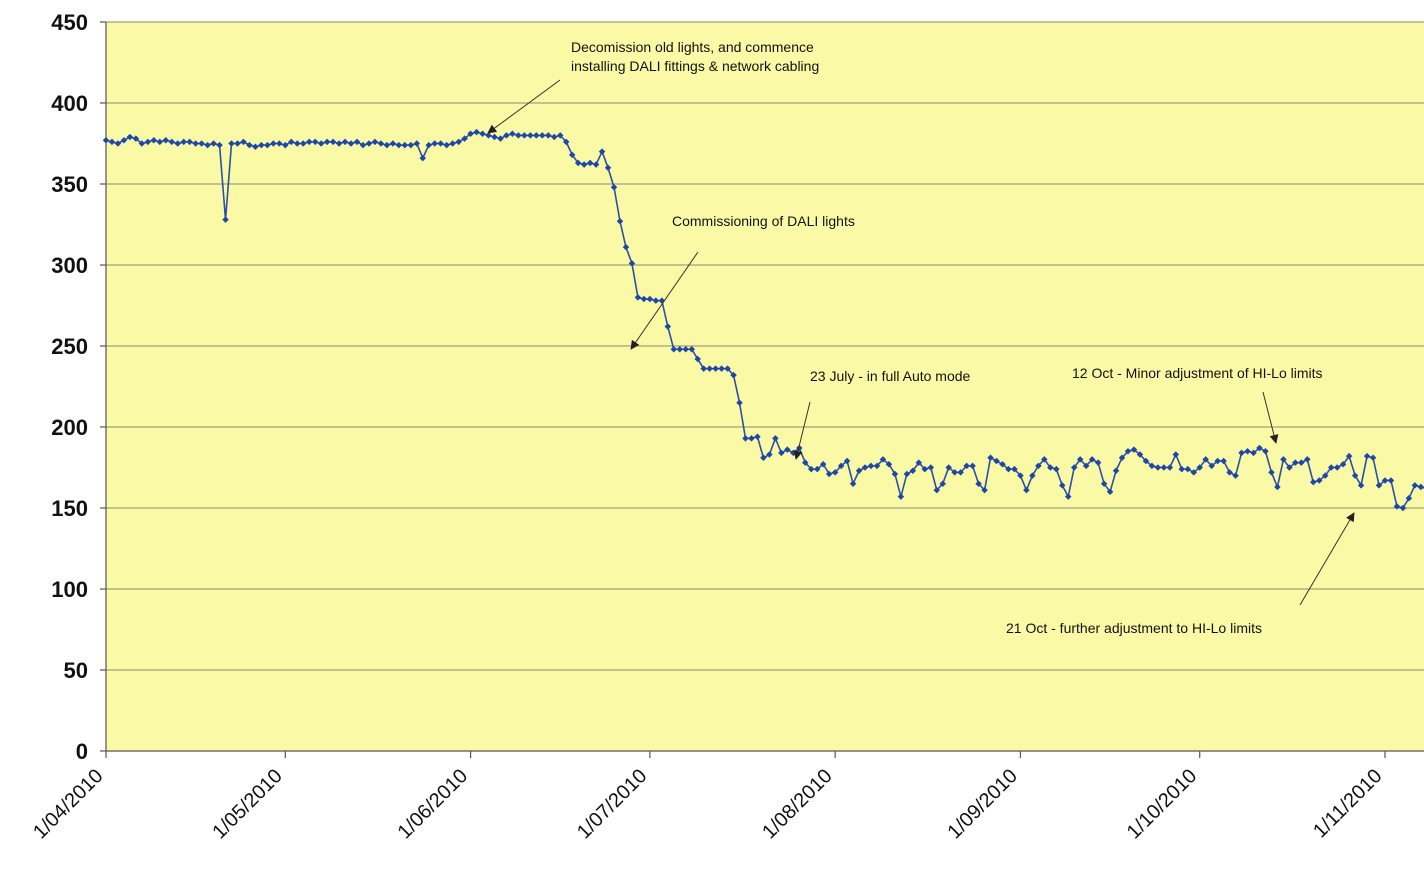  I want to click on y-tick-label: 250, so click(69, 346).